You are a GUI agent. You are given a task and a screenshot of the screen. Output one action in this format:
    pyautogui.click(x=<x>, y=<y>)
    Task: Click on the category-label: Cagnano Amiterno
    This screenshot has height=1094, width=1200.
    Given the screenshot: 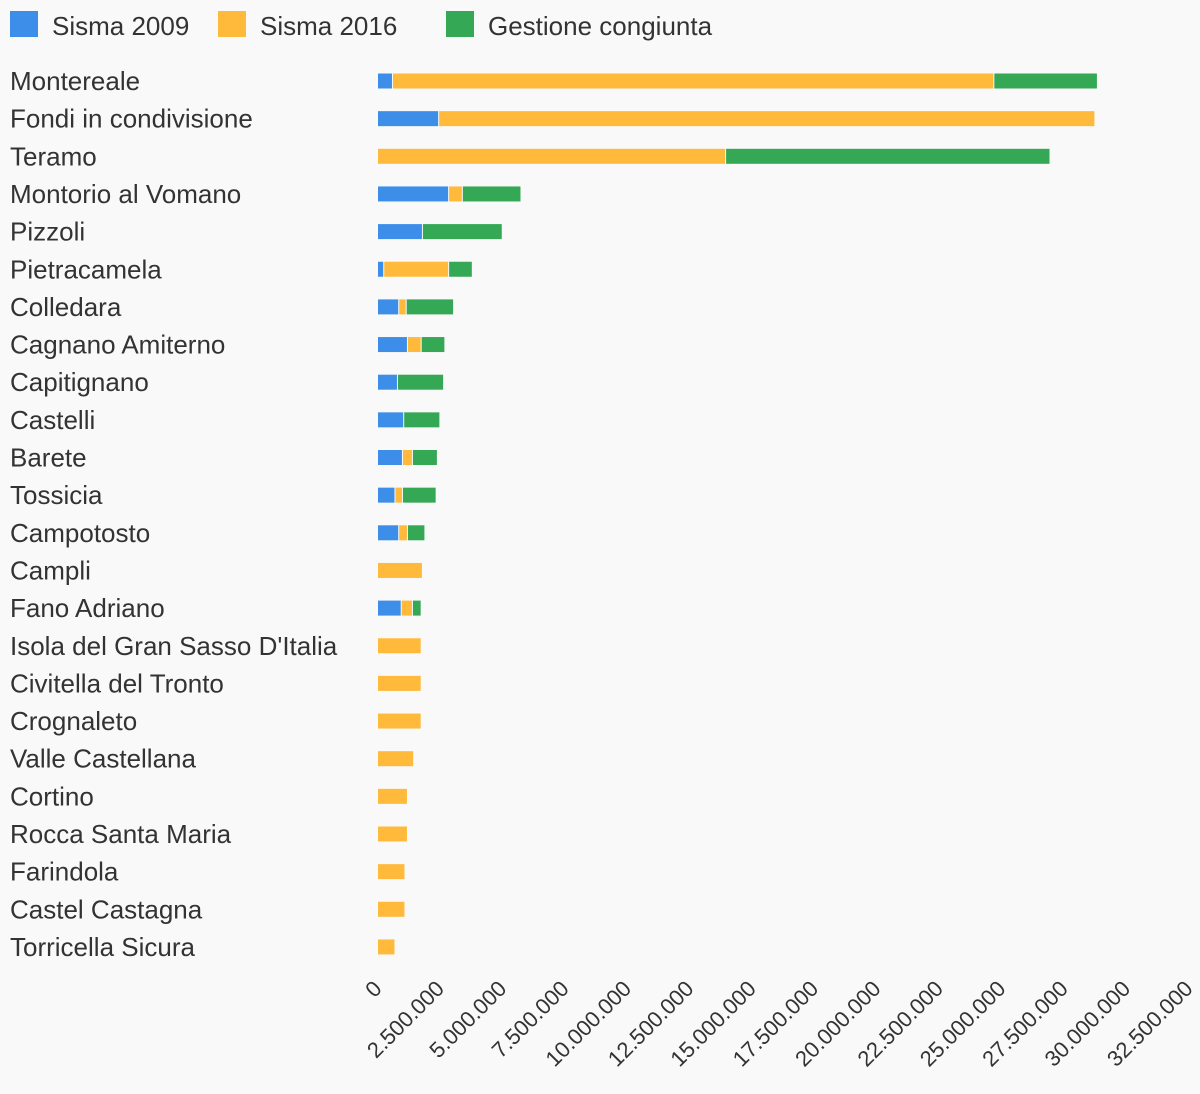 What is the action you would take?
    pyautogui.click(x=117, y=345)
    